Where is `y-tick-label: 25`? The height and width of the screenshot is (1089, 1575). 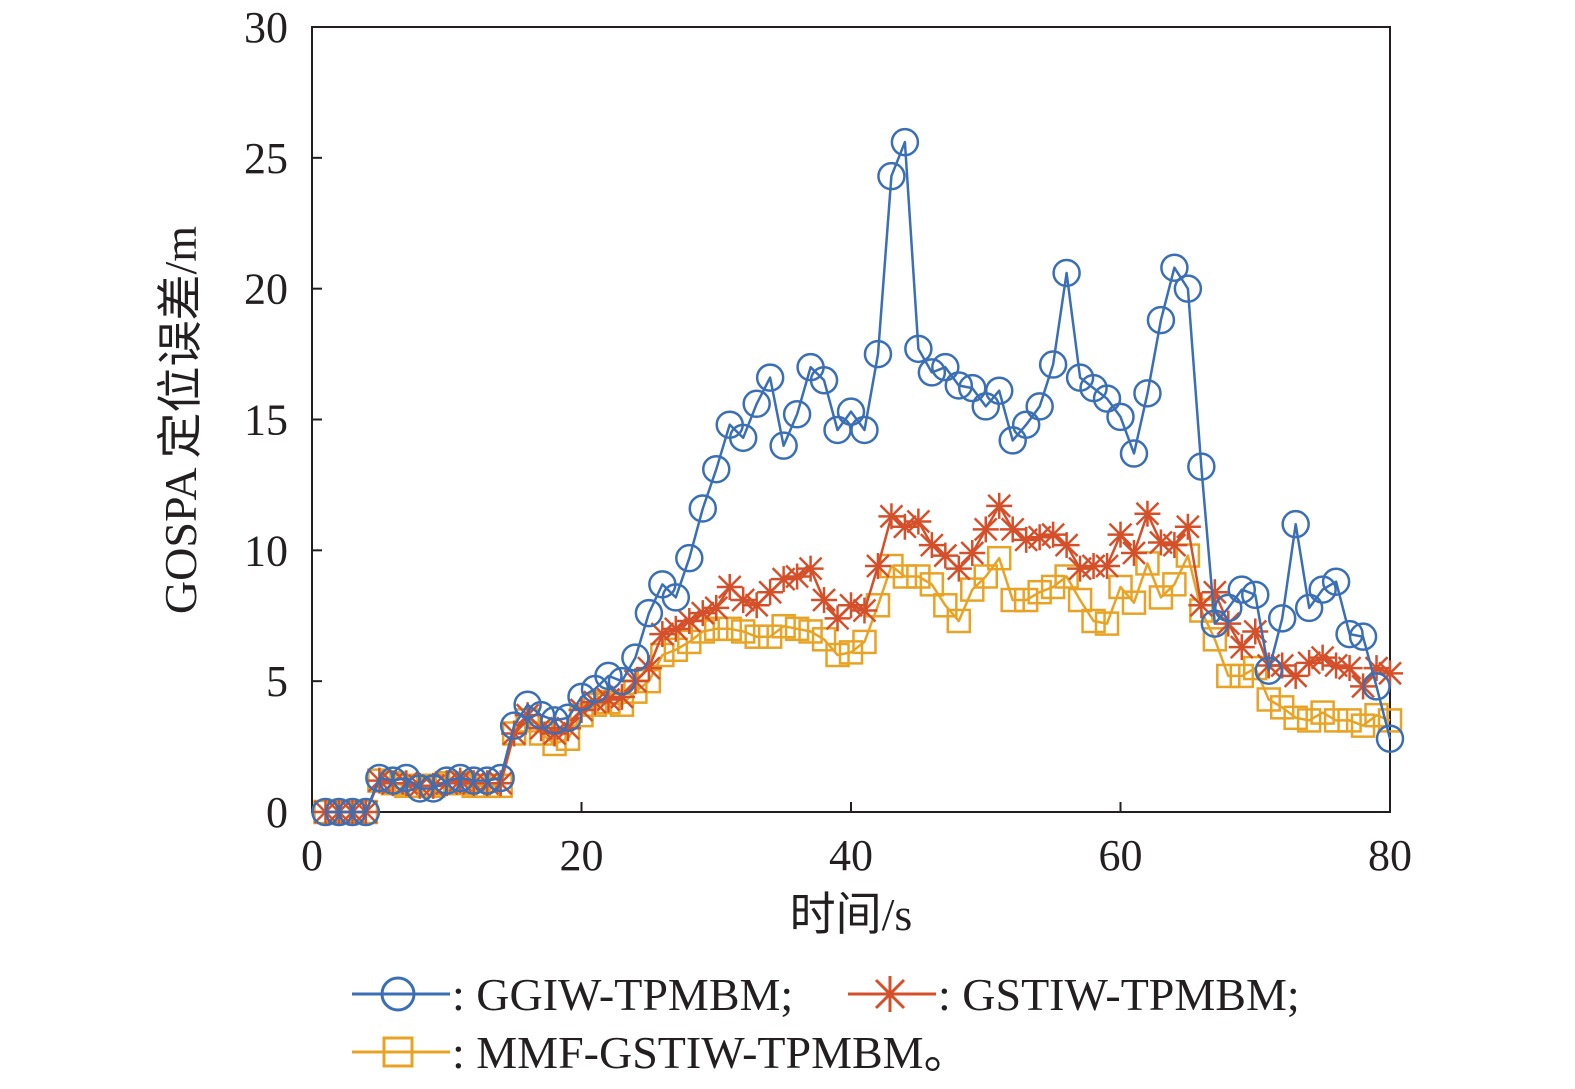 y-tick-label: 25 is located at coordinates (266, 158).